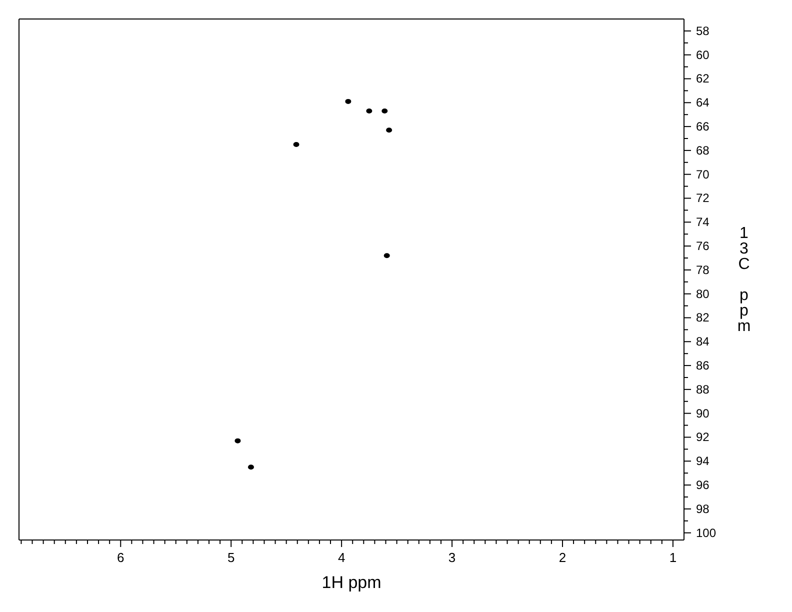 Image resolution: width=792 pixels, height=612 pixels. Describe the element at coordinates (673, 557) in the screenshot. I see `x-tick-label: 1` at that location.